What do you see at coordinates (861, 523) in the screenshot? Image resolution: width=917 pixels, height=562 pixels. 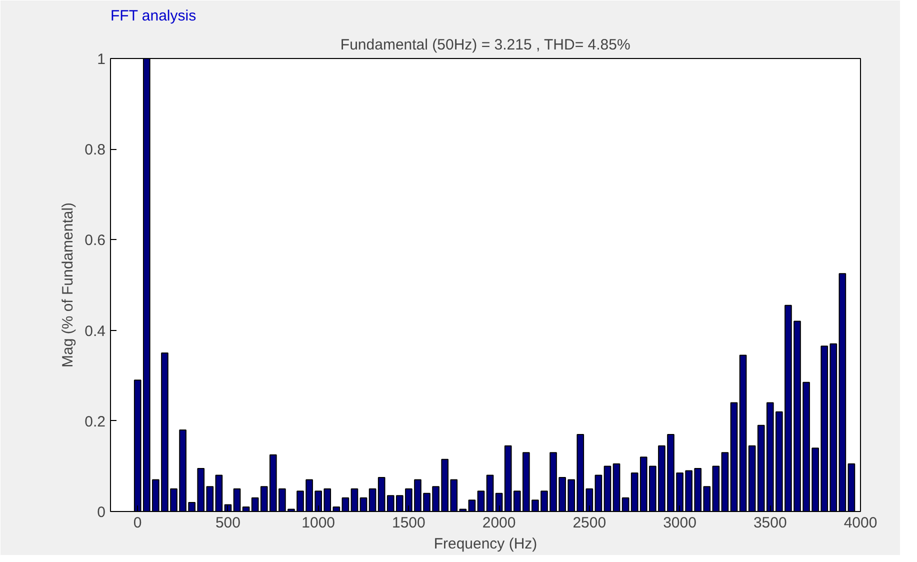 I see `x-tick-label: 4000` at bounding box center [861, 523].